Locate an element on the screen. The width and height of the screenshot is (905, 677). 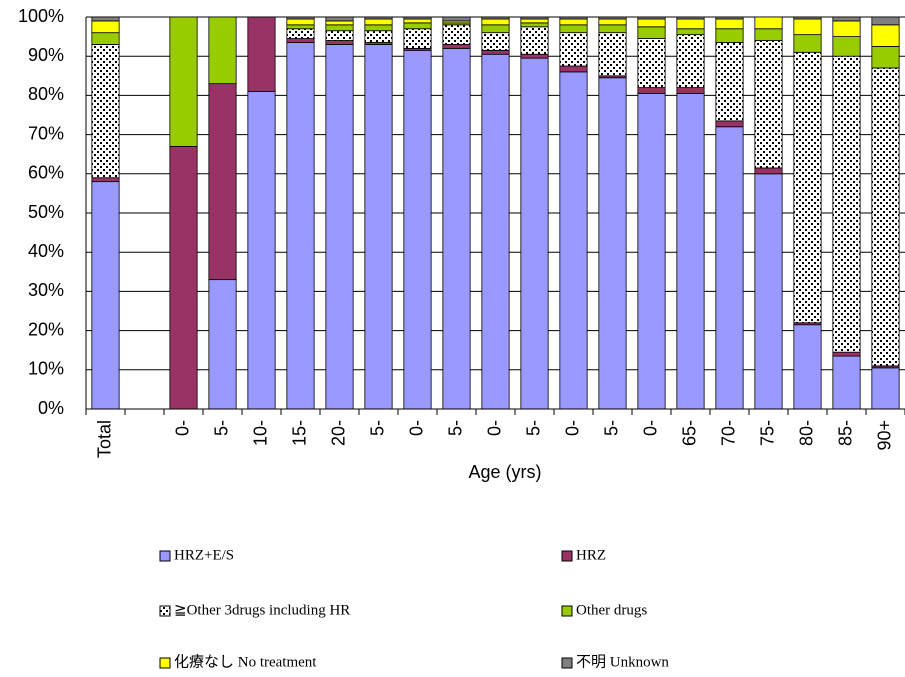
x-tick-label: 70- is located at coordinates (728, 433).